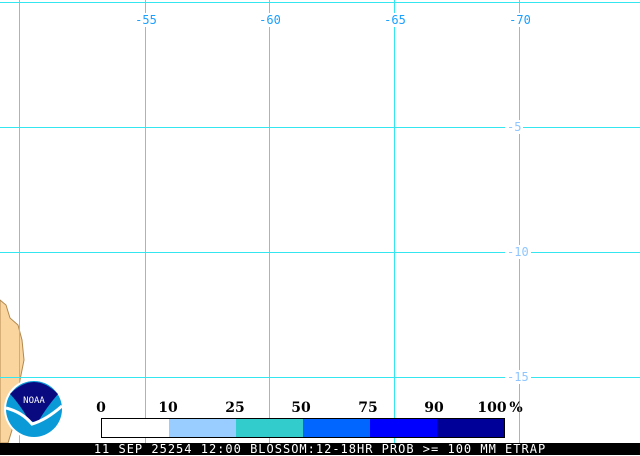  I want to click on legend-unit: %, so click(516, 408).